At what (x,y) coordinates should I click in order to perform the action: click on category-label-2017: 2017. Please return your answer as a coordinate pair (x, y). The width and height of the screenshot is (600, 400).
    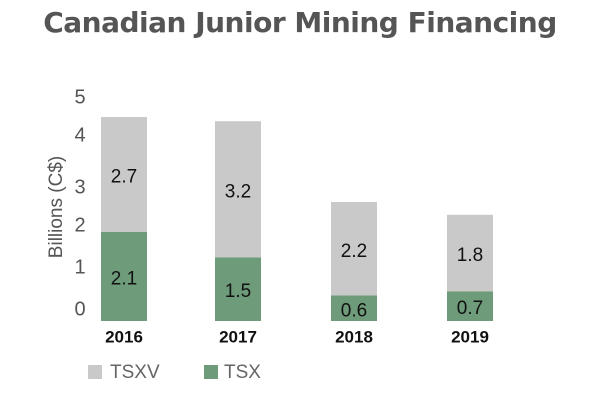
    Looking at the image, I should click on (238, 336).